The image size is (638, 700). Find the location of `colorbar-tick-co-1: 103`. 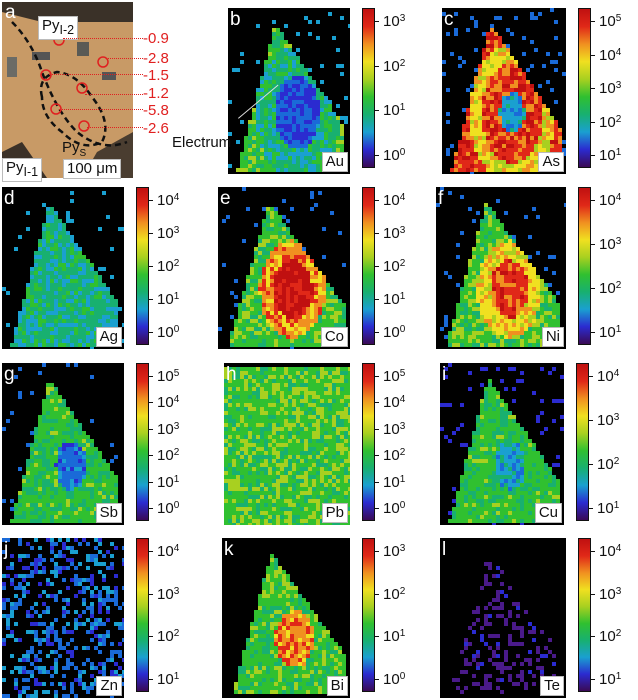

colorbar-tick-co-1: 103 is located at coordinates (389, 233).